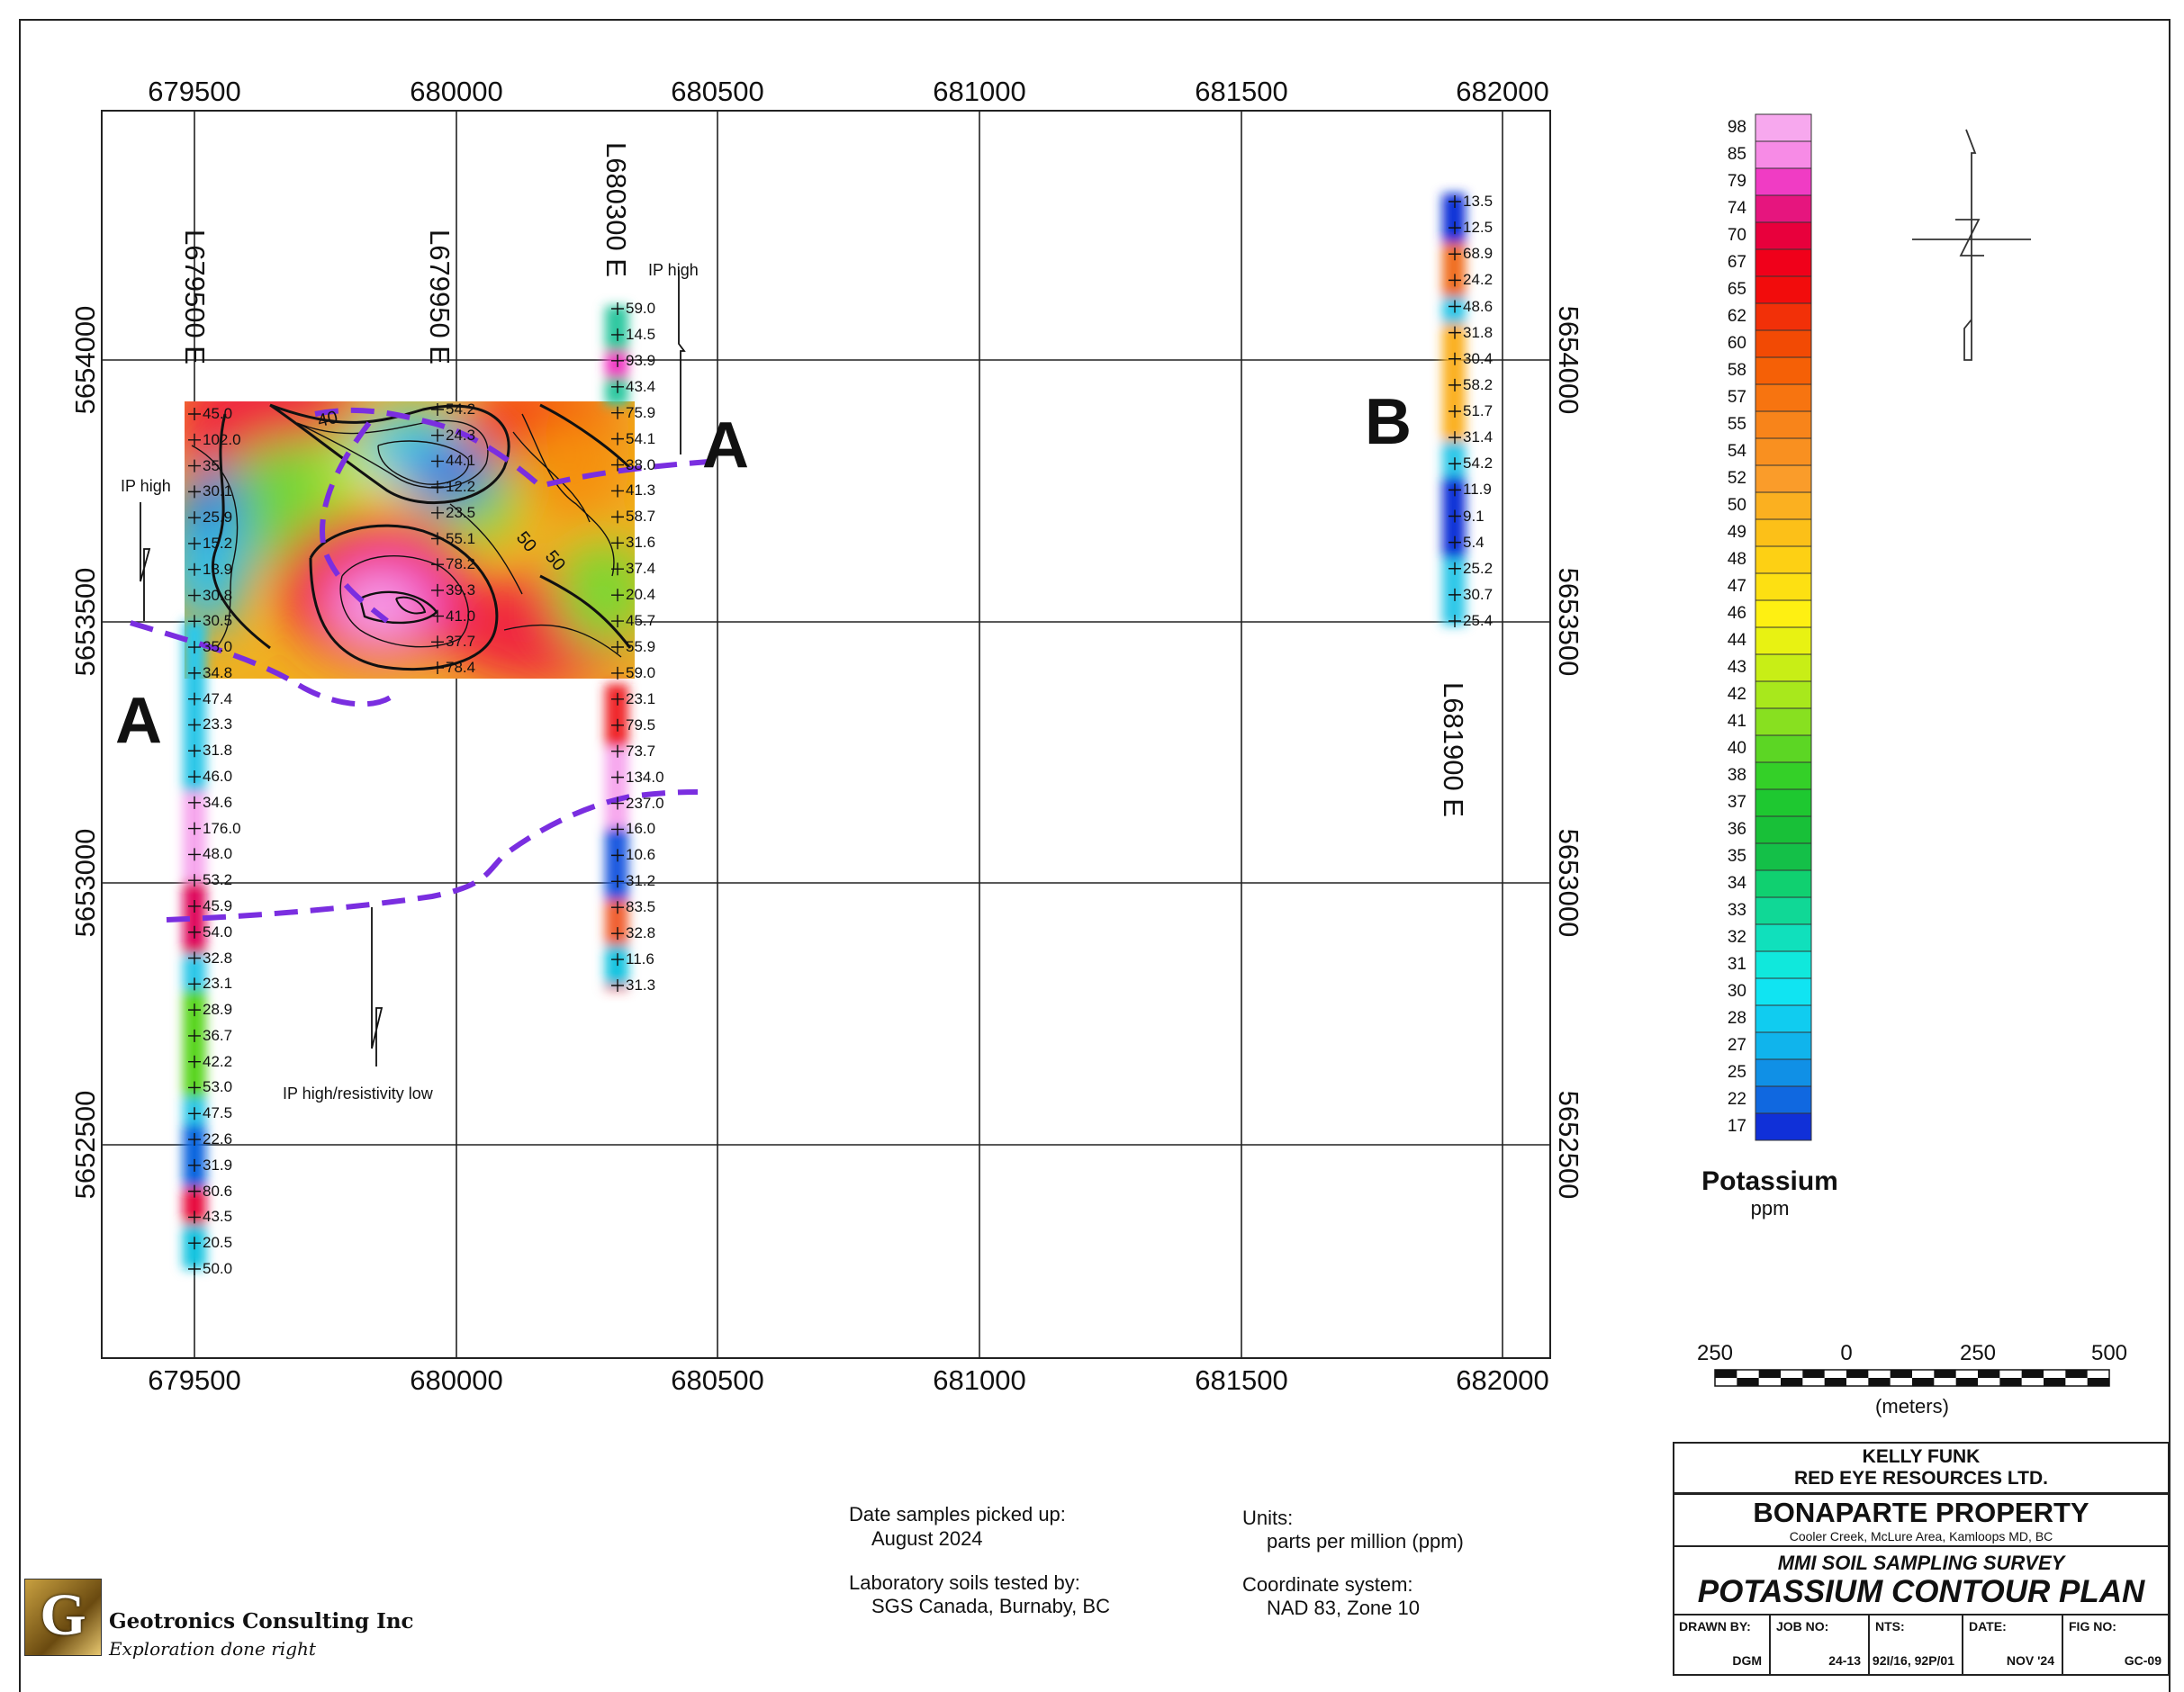  Describe the element at coordinates (641, 698) in the screenshot. I see `sample-value: 23.1` at that location.